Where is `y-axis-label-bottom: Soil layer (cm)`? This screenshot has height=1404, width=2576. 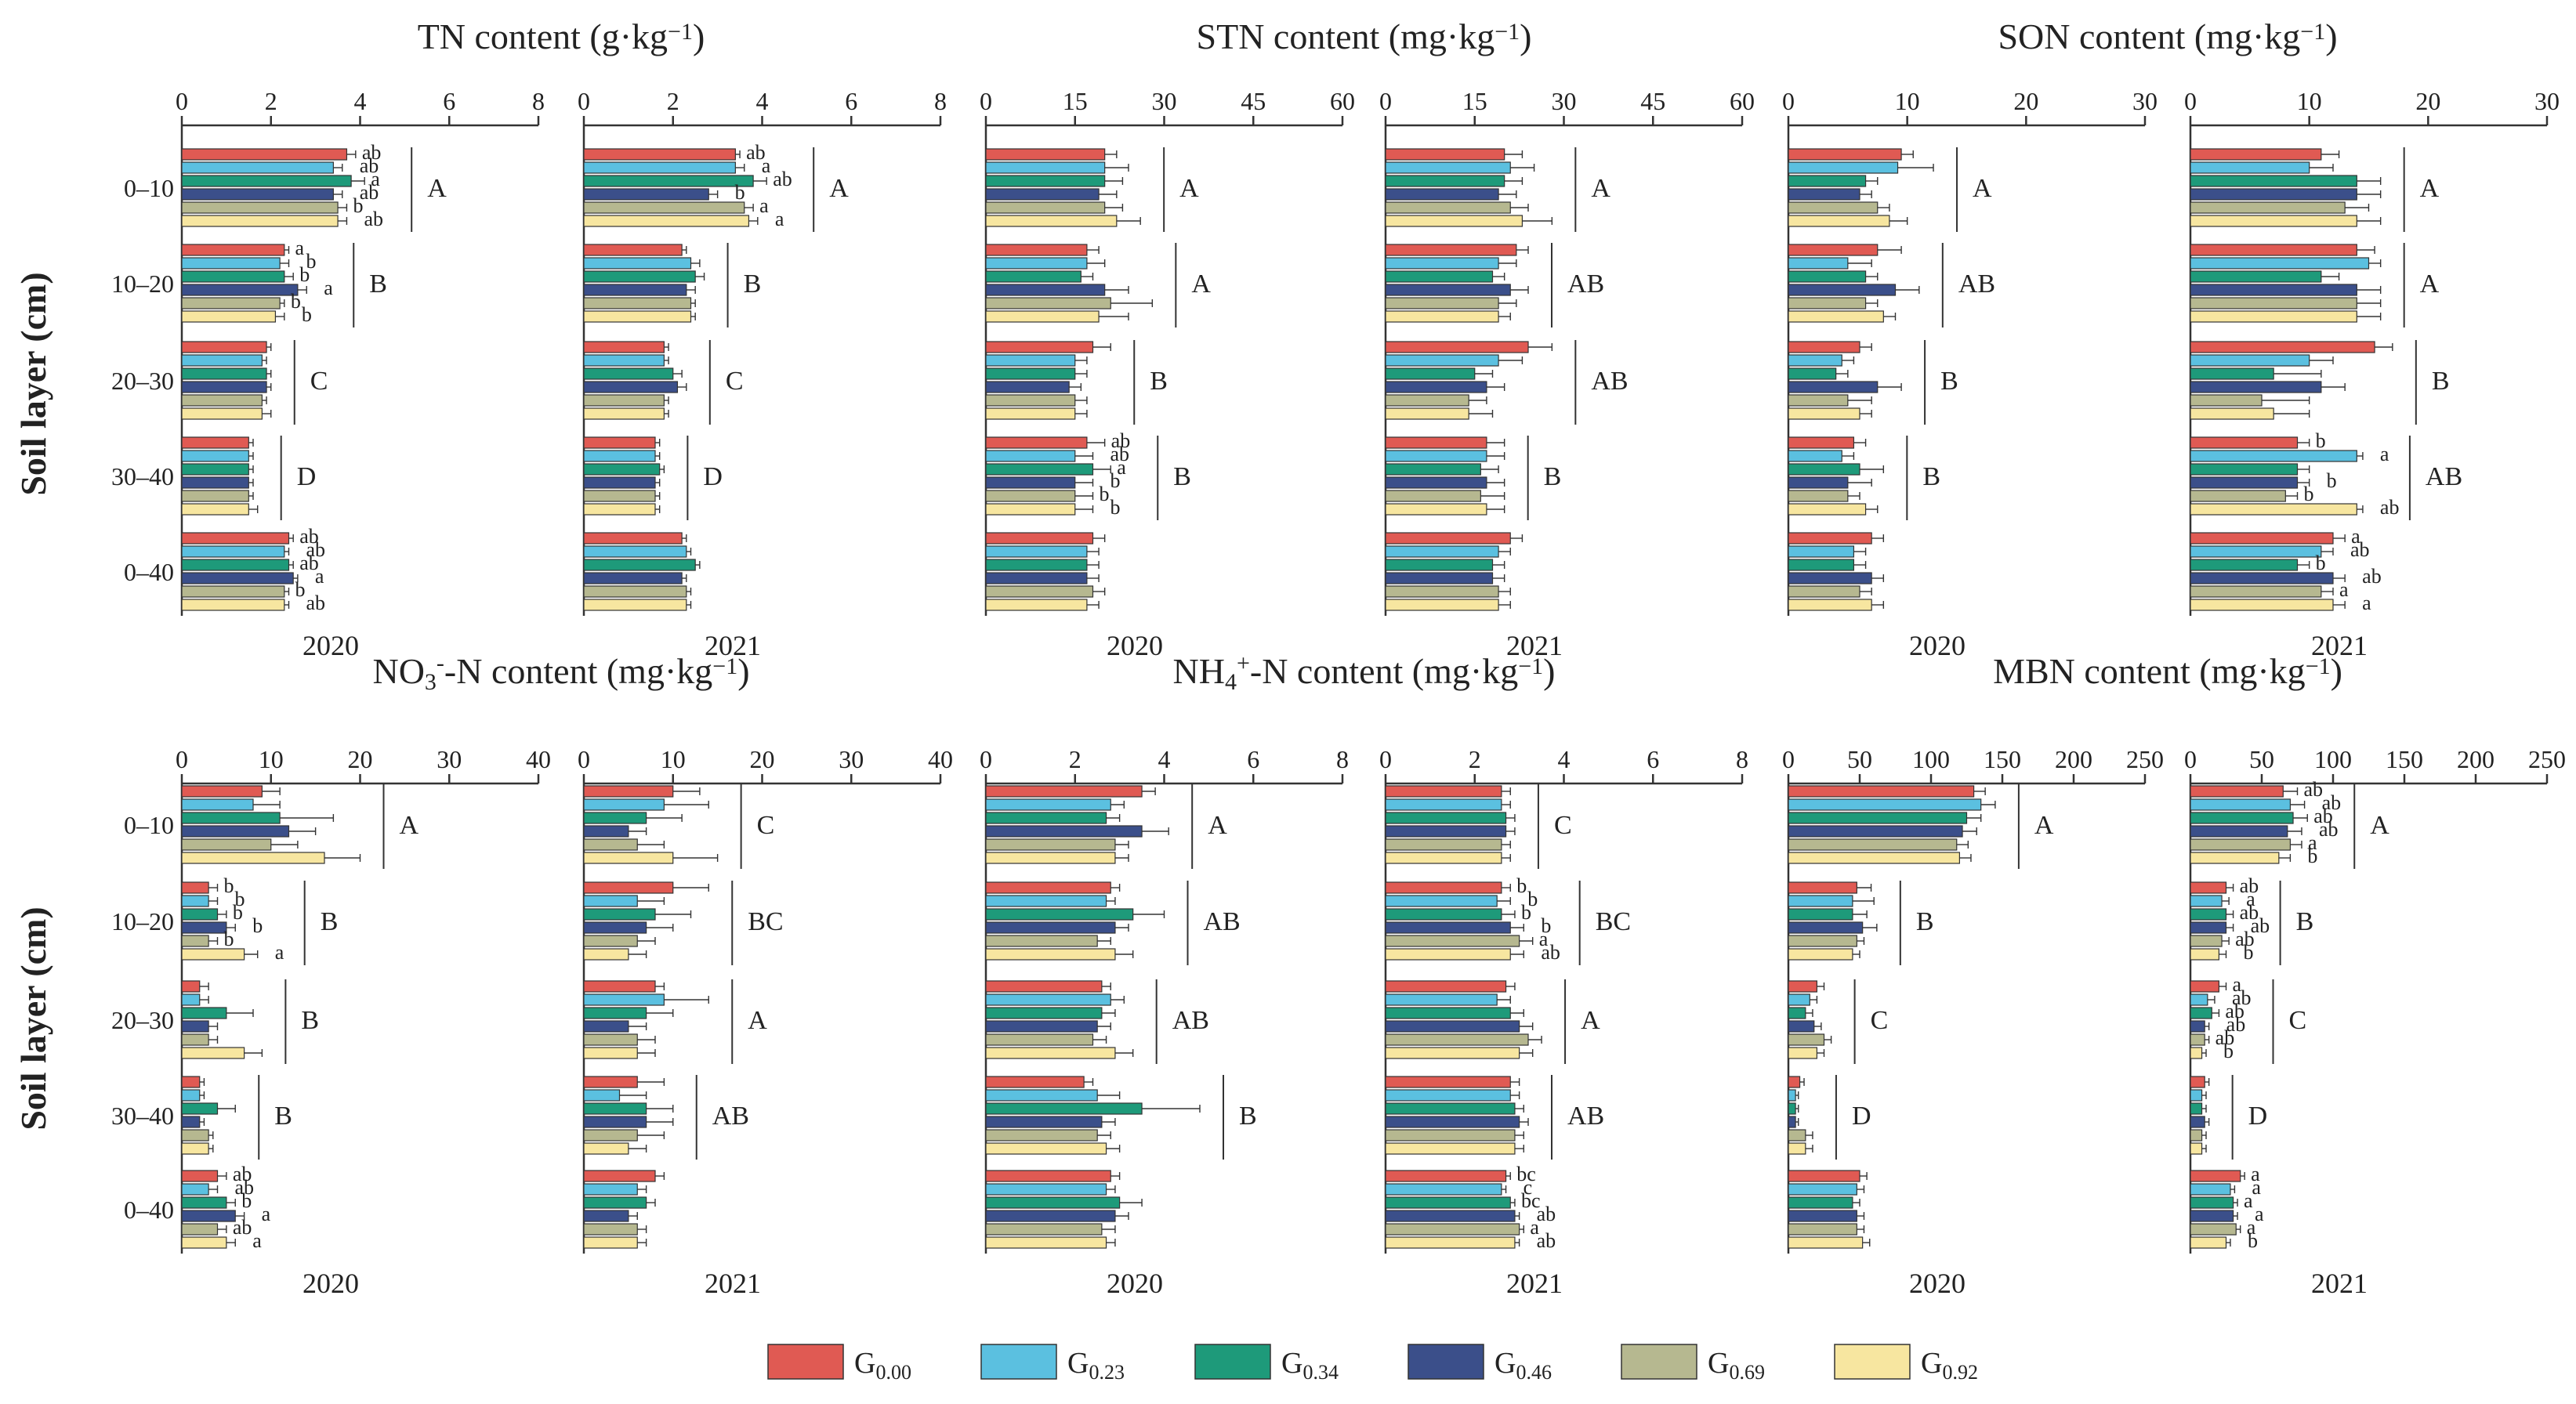
y-axis-label-bottom: Soil layer (cm) is located at coordinates (33, 1018).